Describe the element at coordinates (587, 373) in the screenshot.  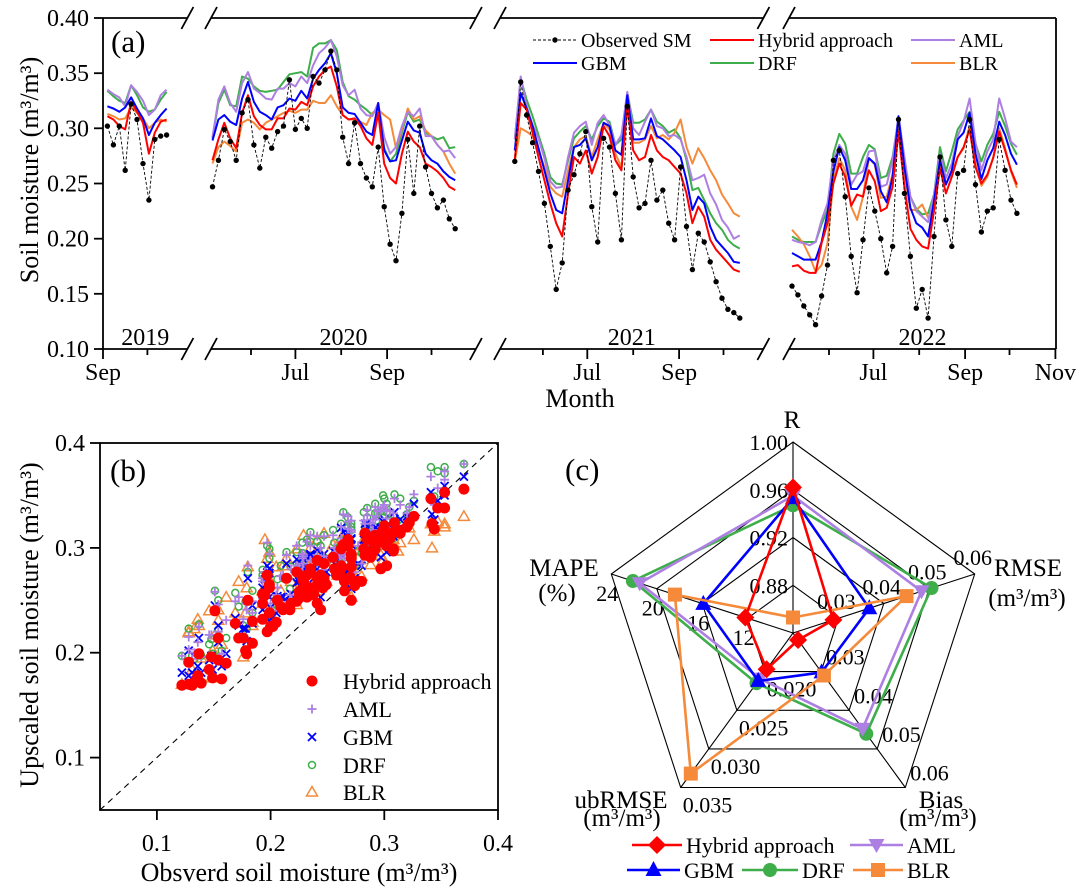
I see `x-tick-label: Jul` at that location.